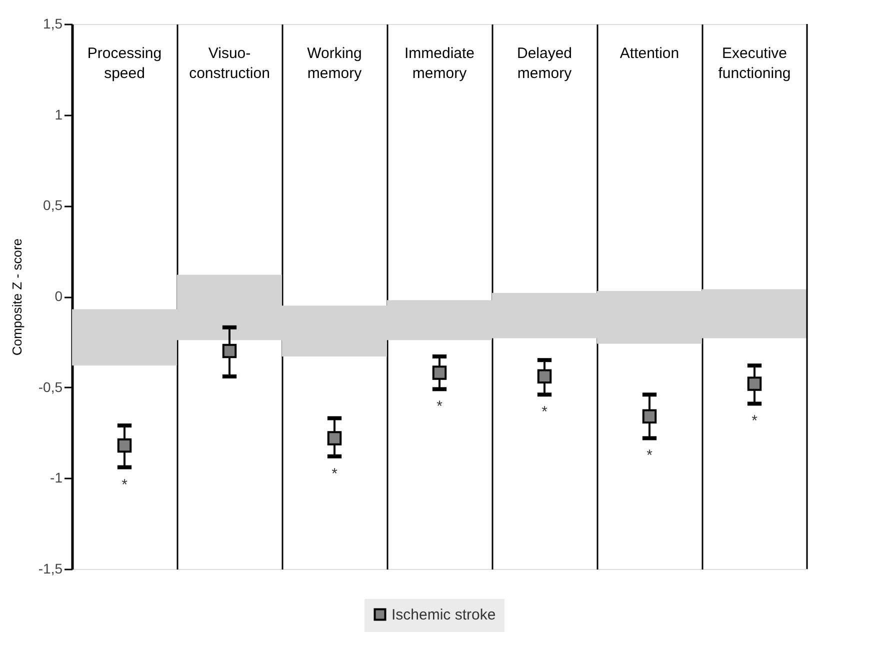 This screenshot has height=656, width=893. What do you see at coordinates (229, 63) in the screenshot?
I see `x-tick-label: Visuo-construction` at bounding box center [229, 63].